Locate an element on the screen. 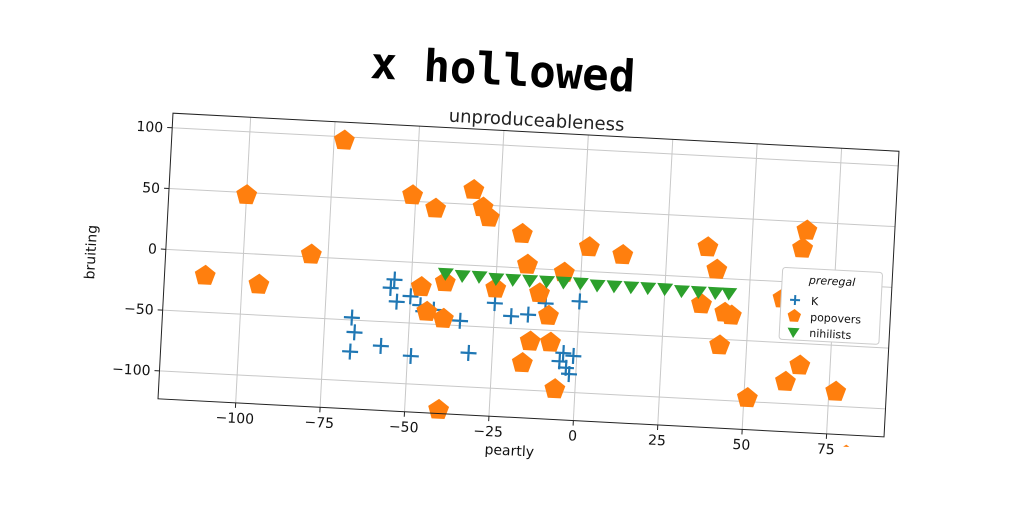  legend-label-nihilists: nihilists is located at coordinates (830, 334).